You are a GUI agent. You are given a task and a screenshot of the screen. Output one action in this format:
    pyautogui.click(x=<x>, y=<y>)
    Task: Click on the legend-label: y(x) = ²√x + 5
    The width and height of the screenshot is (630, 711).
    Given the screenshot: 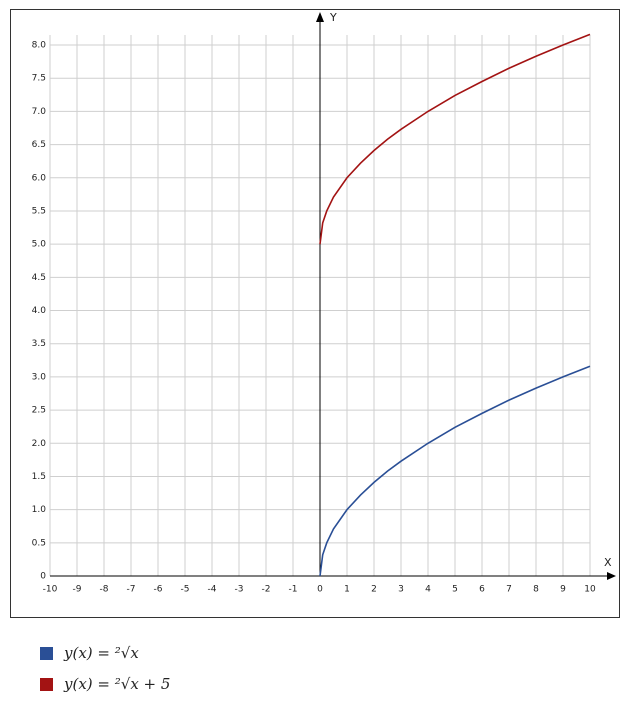 What is the action you would take?
    pyautogui.click(x=116, y=684)
    